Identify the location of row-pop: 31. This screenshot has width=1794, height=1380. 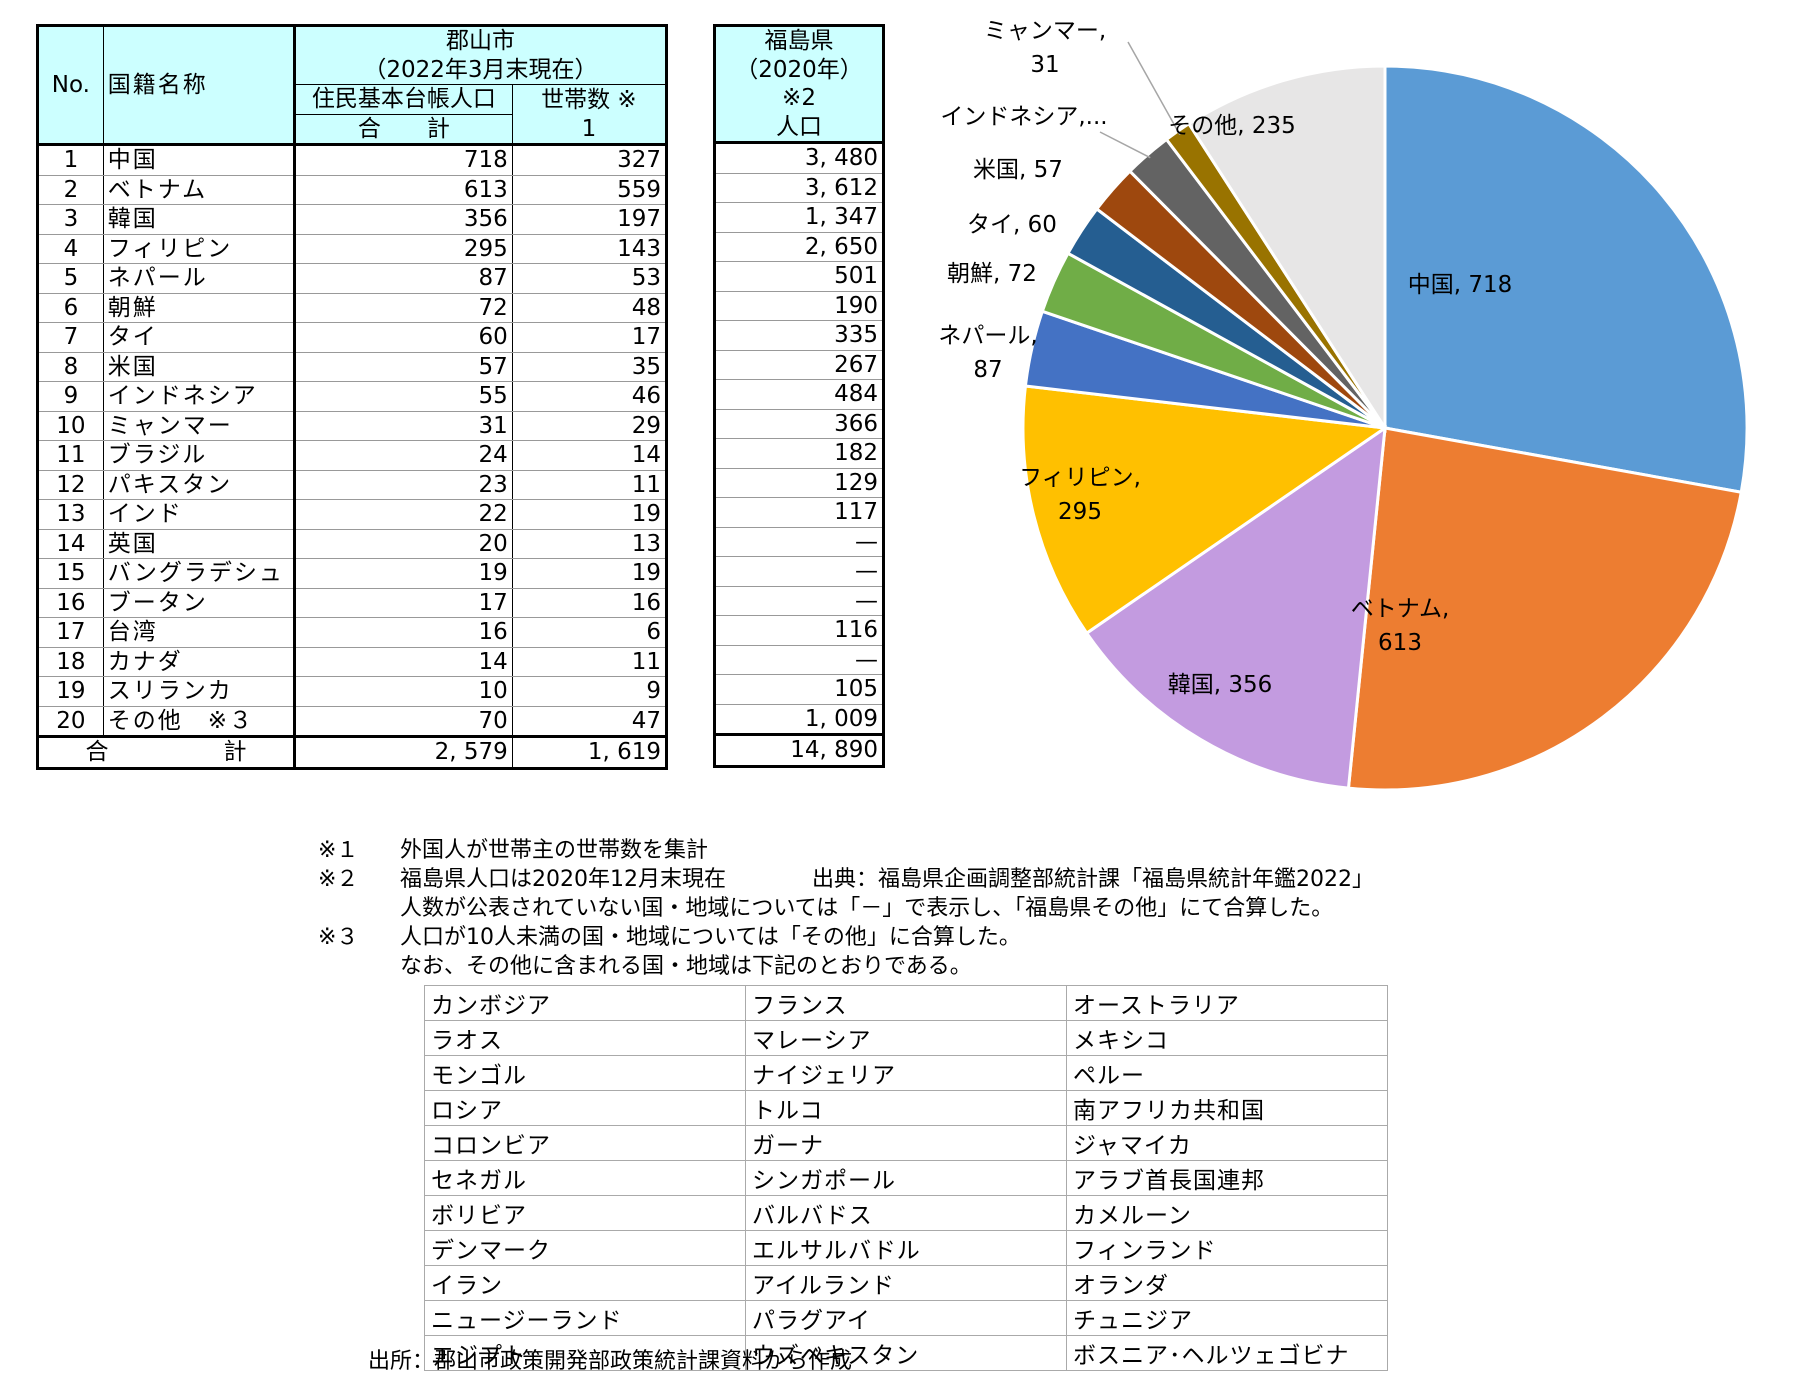
(403, 426).